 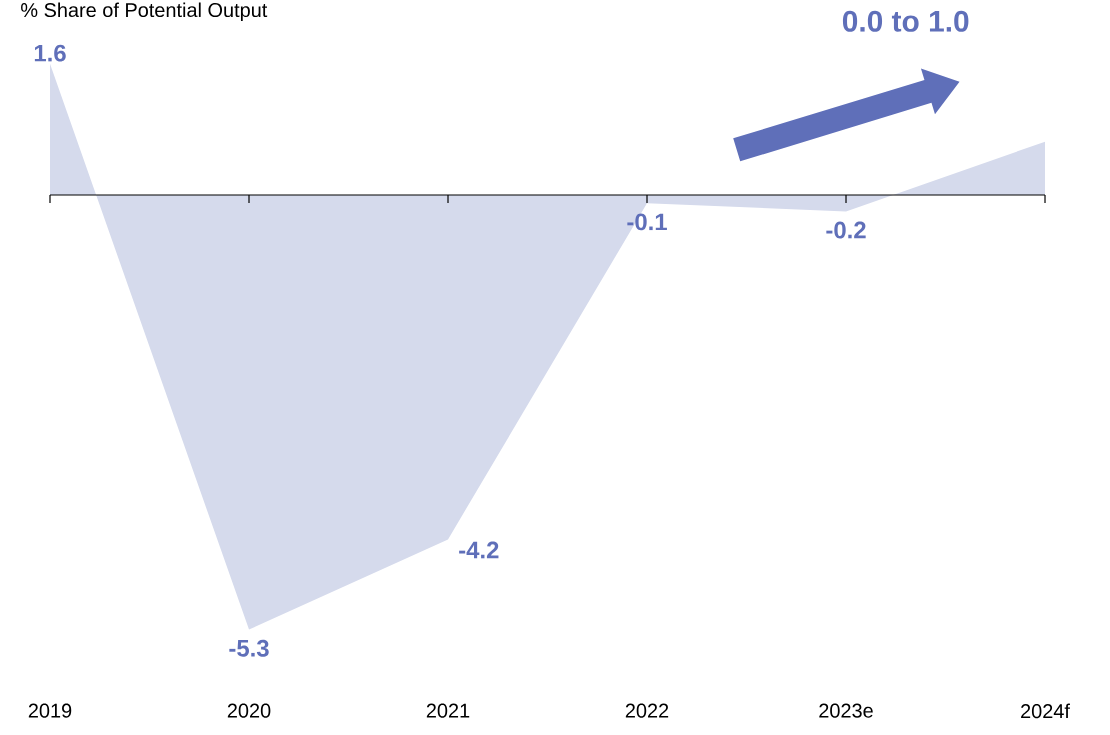 I want to click on data-label: 1.6, so click(x=50, y=53).